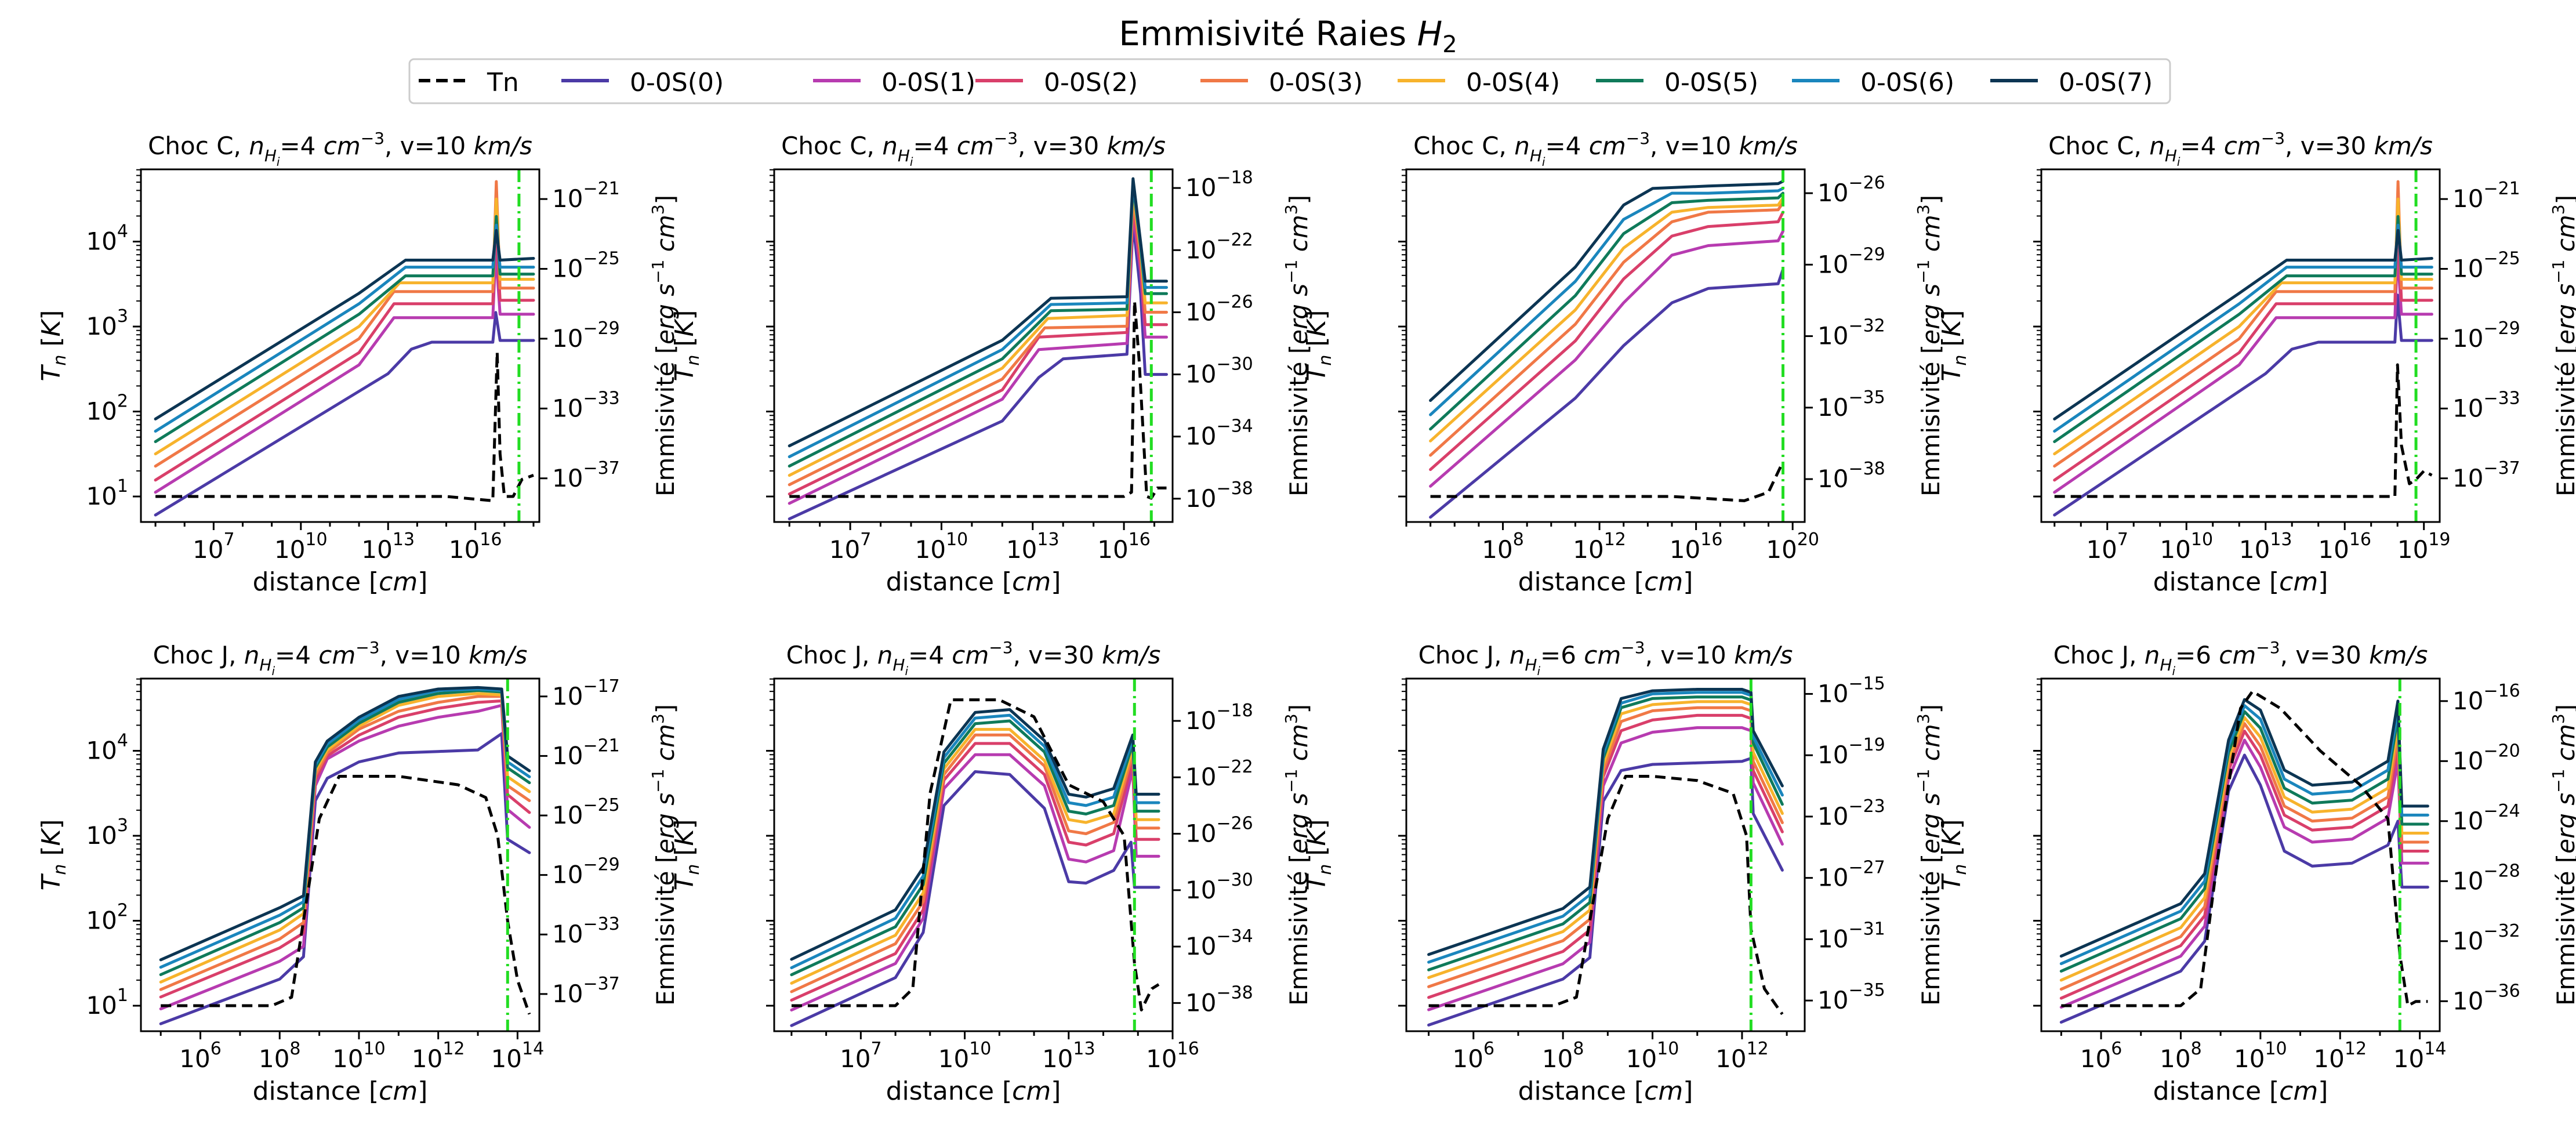 This screenshot has width=2576, height=1124. Describe the element at coordinates (2486, 475) in the screenshot. I see `right-y-tick-label: 10−37` at that location.